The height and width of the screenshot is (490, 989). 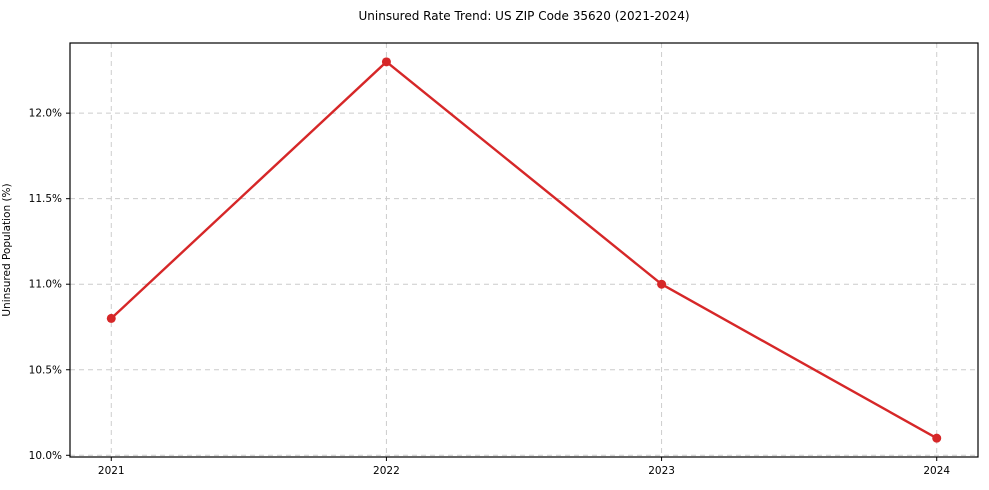 What do you see at coordinates (45, 285) in the screenshot?
I see `y-tick-label: 11.0%` at bounding box center [45, 285].